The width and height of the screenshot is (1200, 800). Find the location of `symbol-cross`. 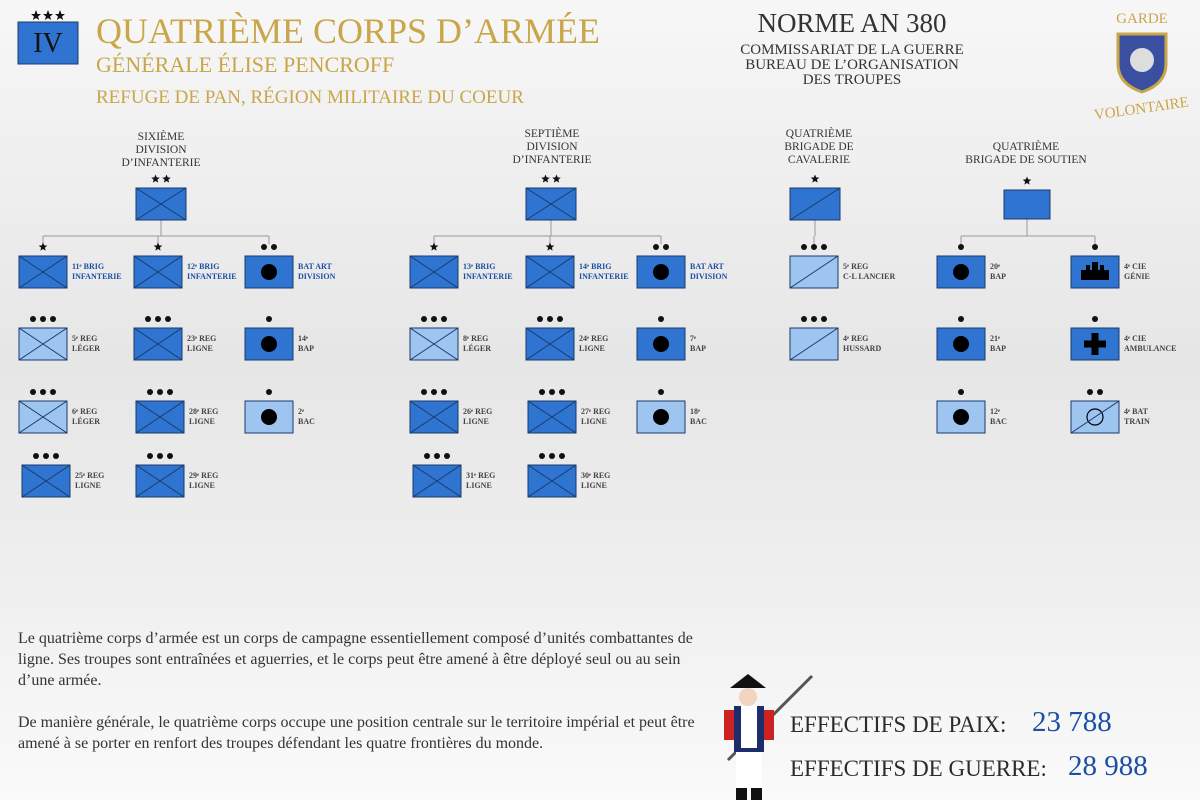

symbol-cross is located at coordinates (1095, 344).